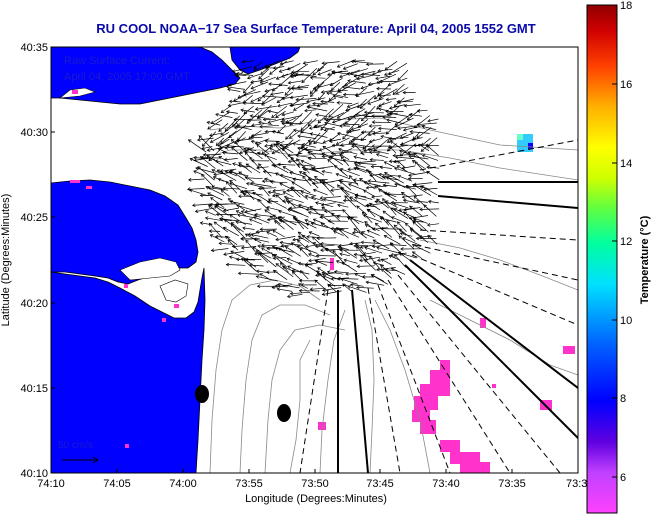  Describe the element at coordinates (34, 304) in the screenshot. I see `y-tick-label: 40:20` at that location.